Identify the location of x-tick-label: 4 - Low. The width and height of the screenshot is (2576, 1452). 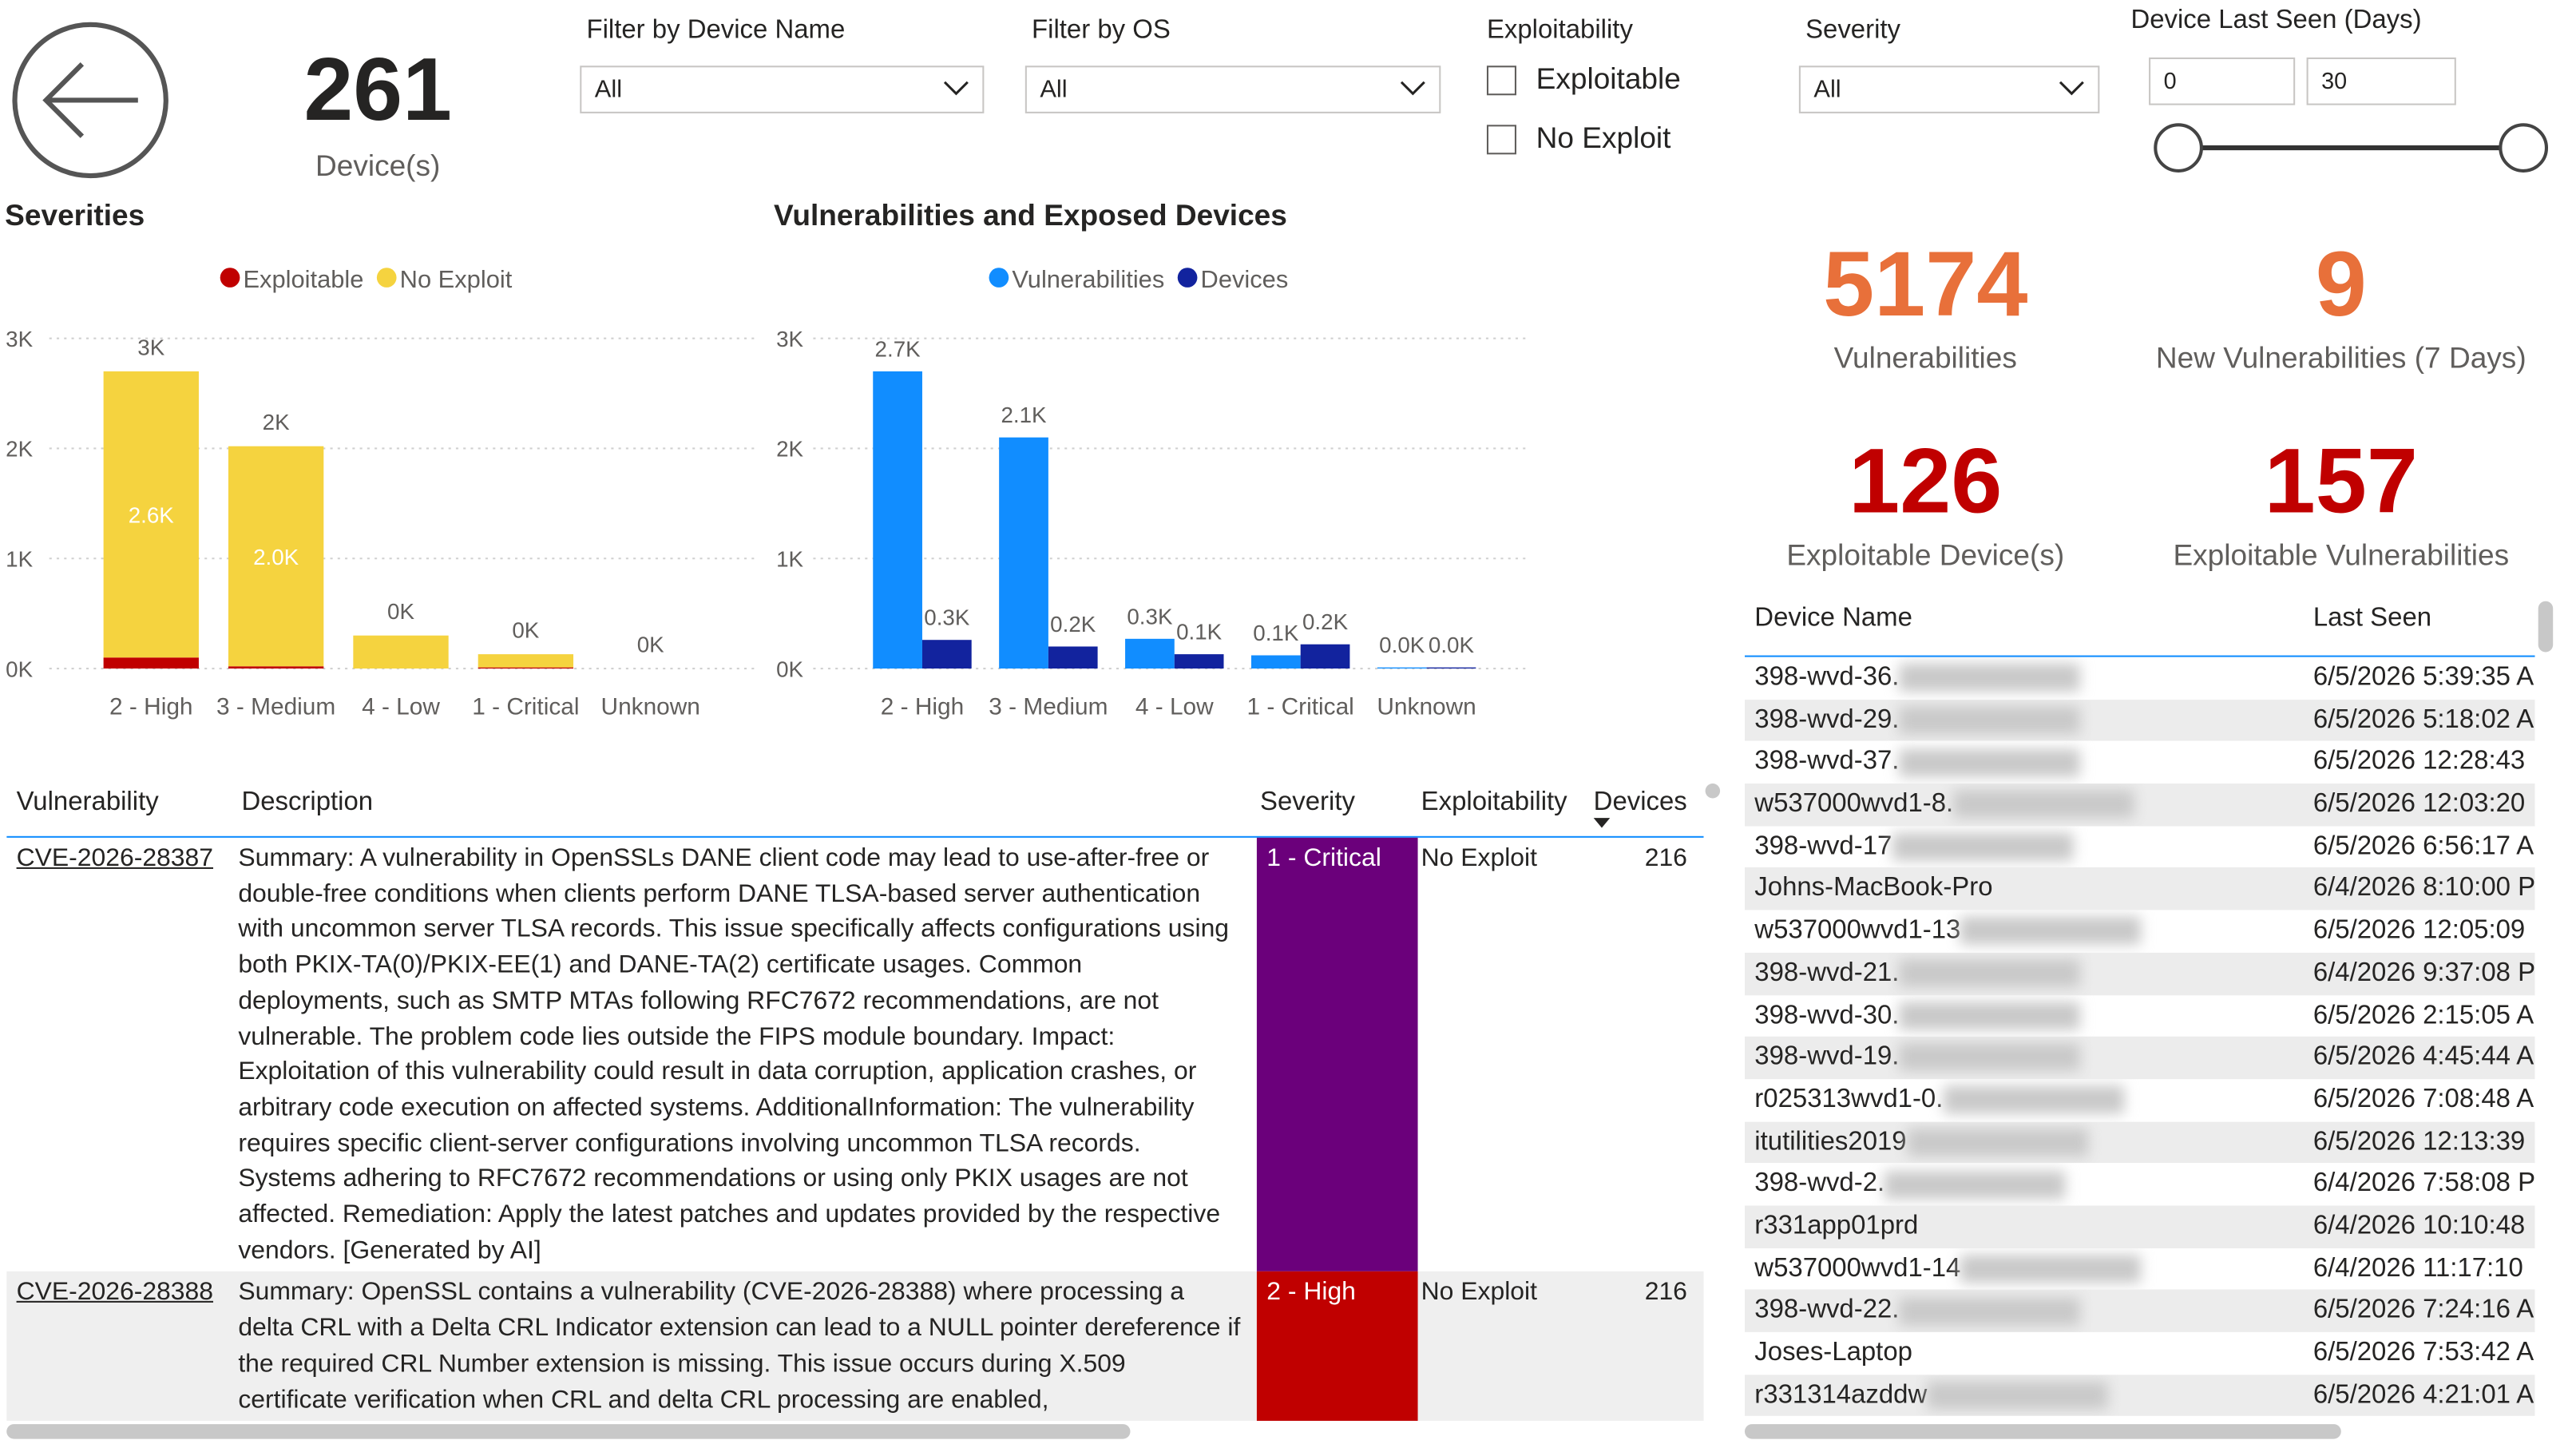
(1174, 707).